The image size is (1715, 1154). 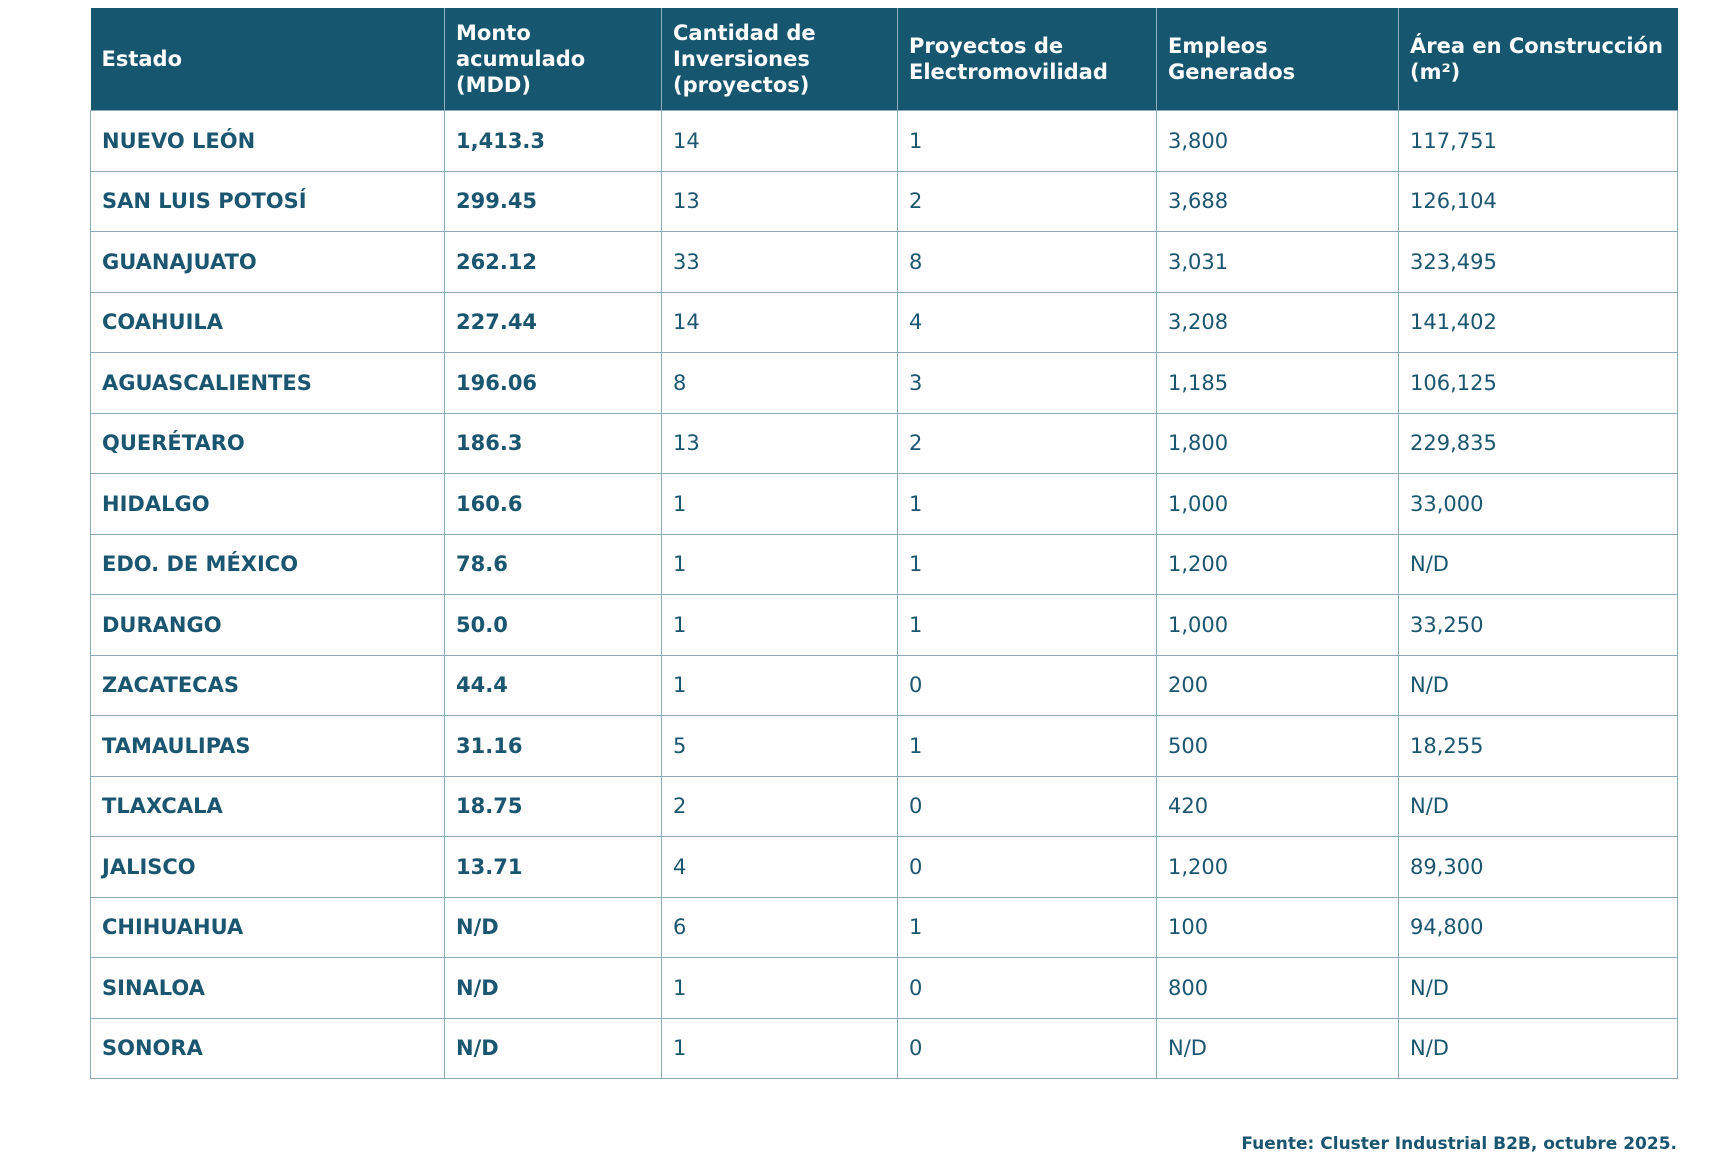 What do you see at coordinates (267, 322) in the screenshot?
I see `state-cell: COAHUILA` at bounding box center [267, 322].